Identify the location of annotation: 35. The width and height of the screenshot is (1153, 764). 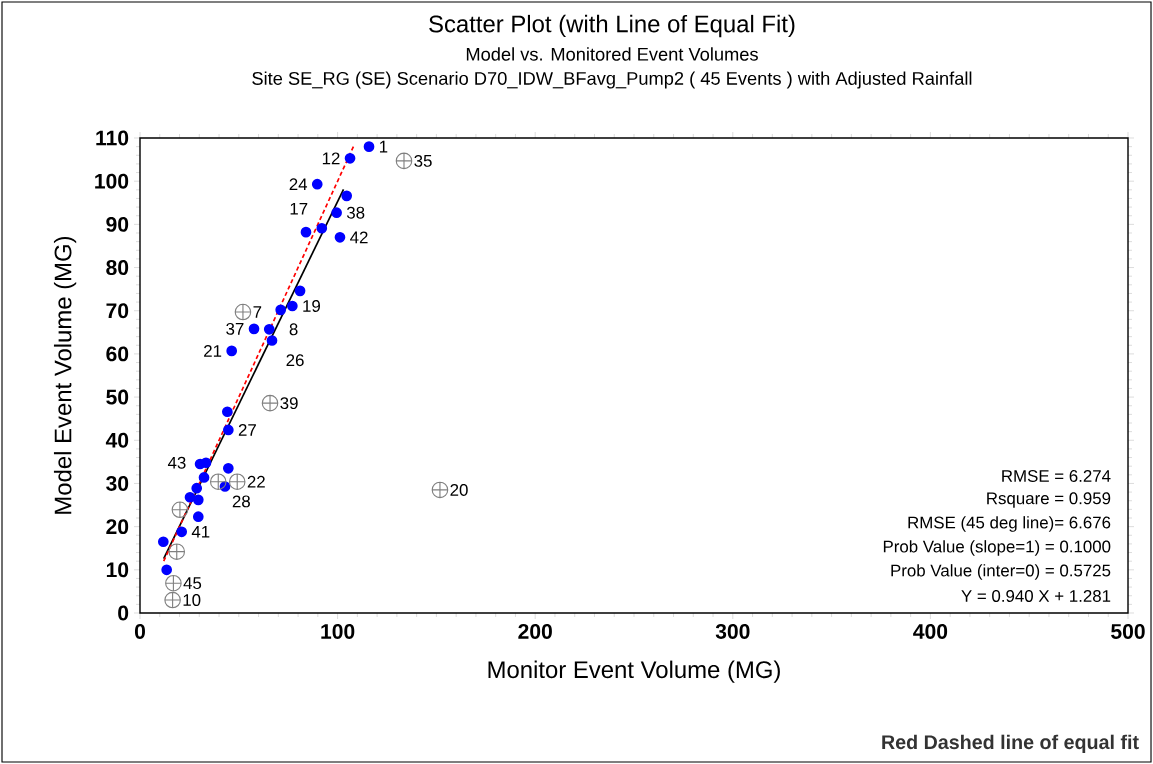
(423, 160).